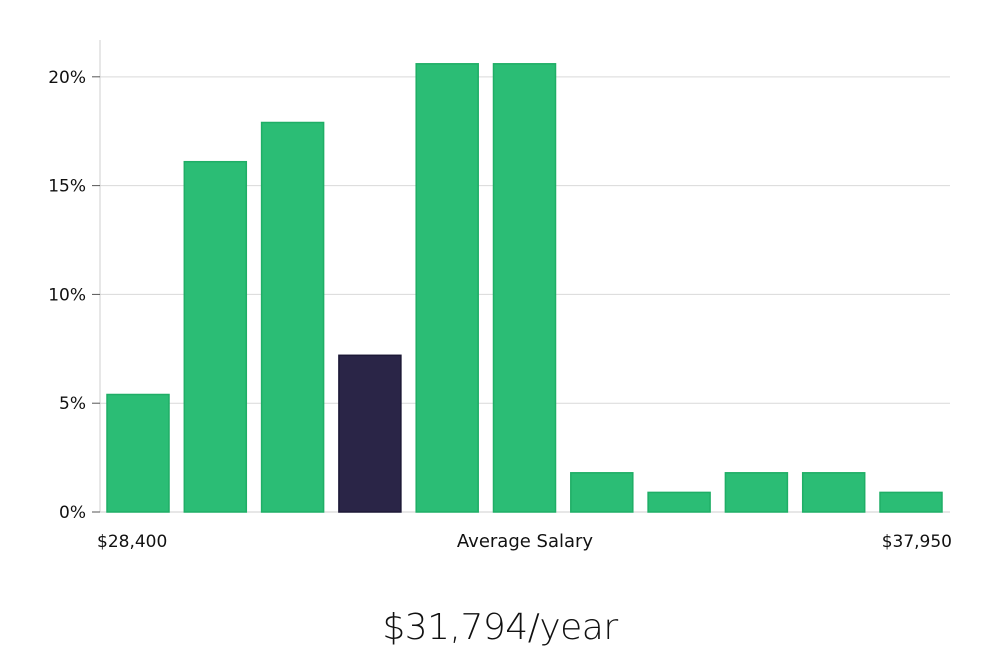 The width and height of the screenshot is (1000, 660). What do you see at coordinates (67, 187) in the screenshot?
I see `y-tick-label: 15%` at bounding box center [67, 187].